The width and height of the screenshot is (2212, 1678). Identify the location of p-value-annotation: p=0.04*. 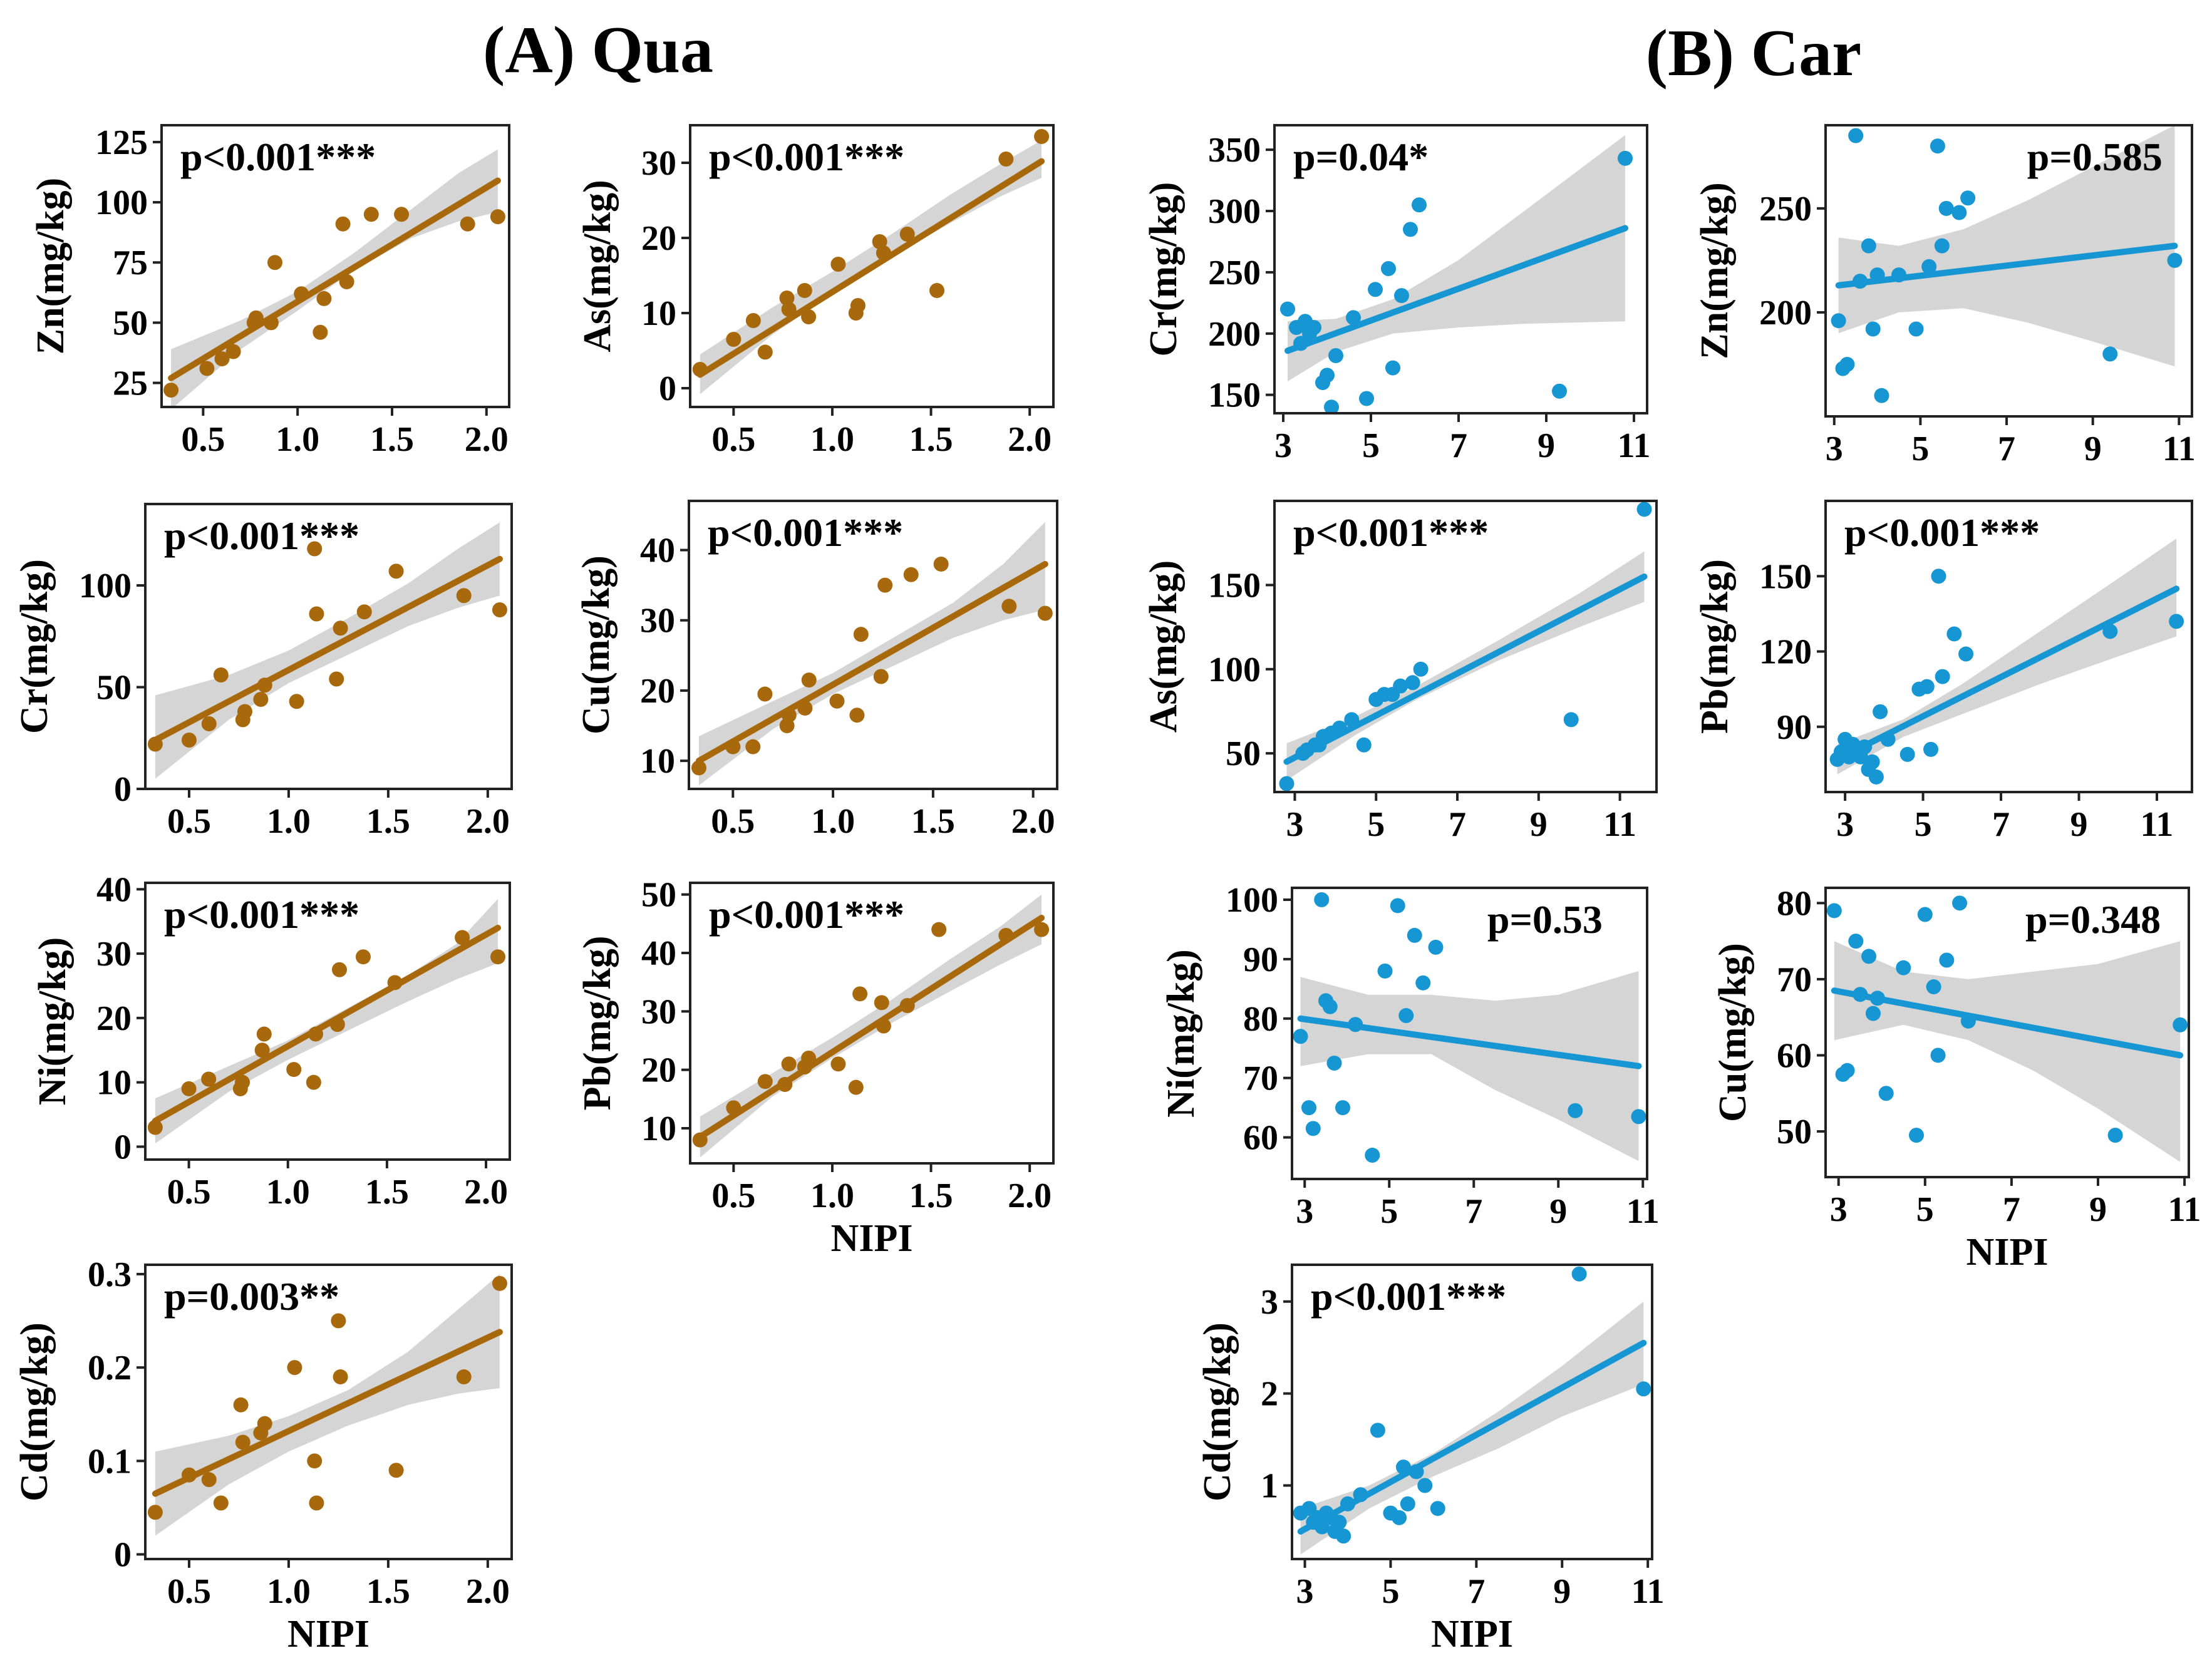
(1361, 157).